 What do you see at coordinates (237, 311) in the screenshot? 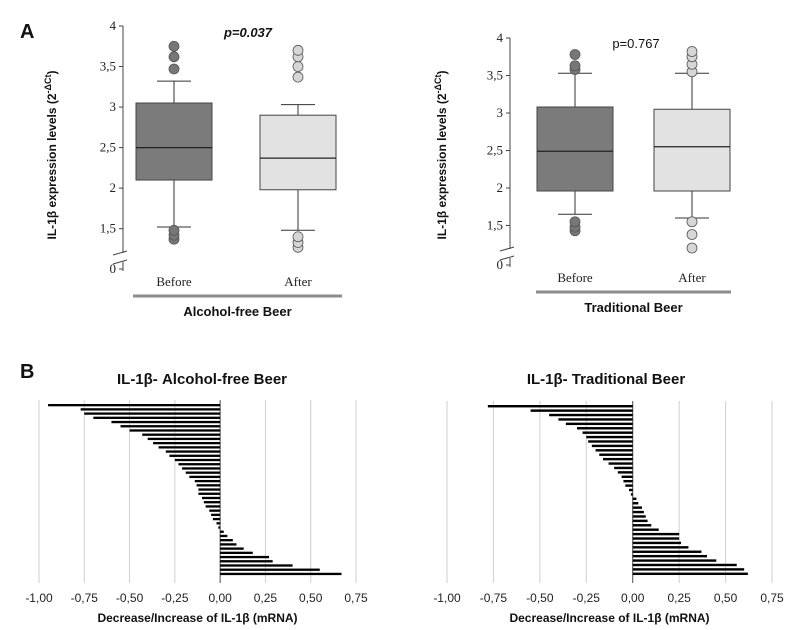
I see `group-label: Alcohol-free Beer` at bounding box center [237, 311].